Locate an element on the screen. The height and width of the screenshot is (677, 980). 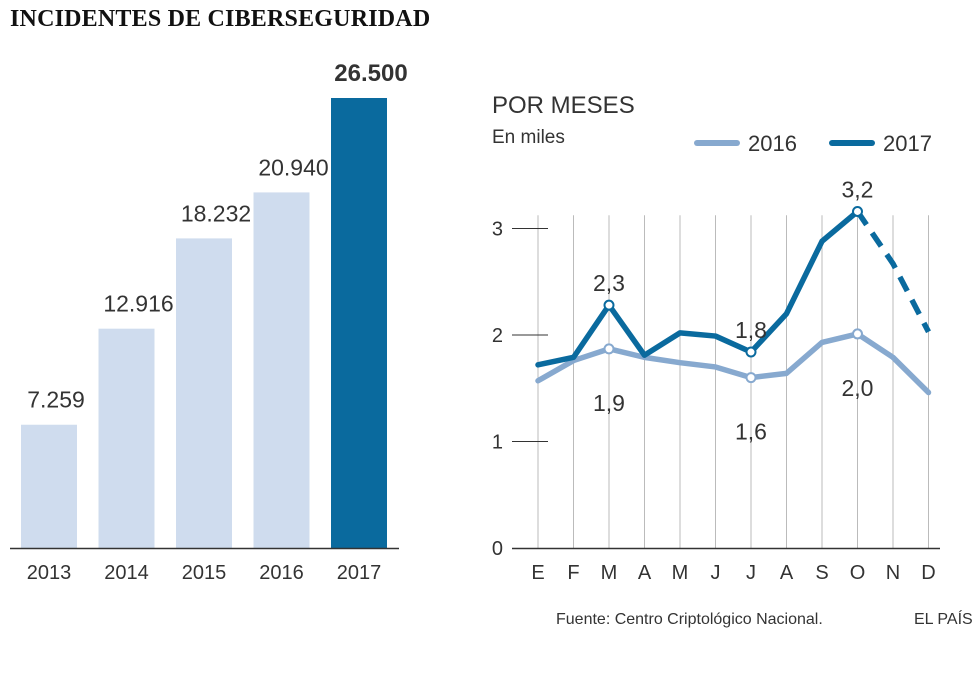
series-annotation-2016: 2,0 is located at coordinates (858, 388).